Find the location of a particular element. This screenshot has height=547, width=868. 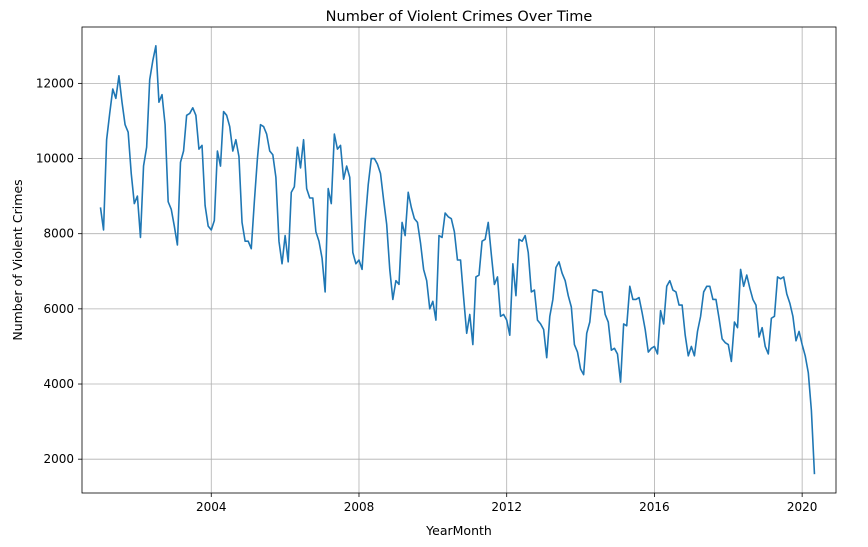

x-tick-label: 2004 is located at coordinates (211, 507).